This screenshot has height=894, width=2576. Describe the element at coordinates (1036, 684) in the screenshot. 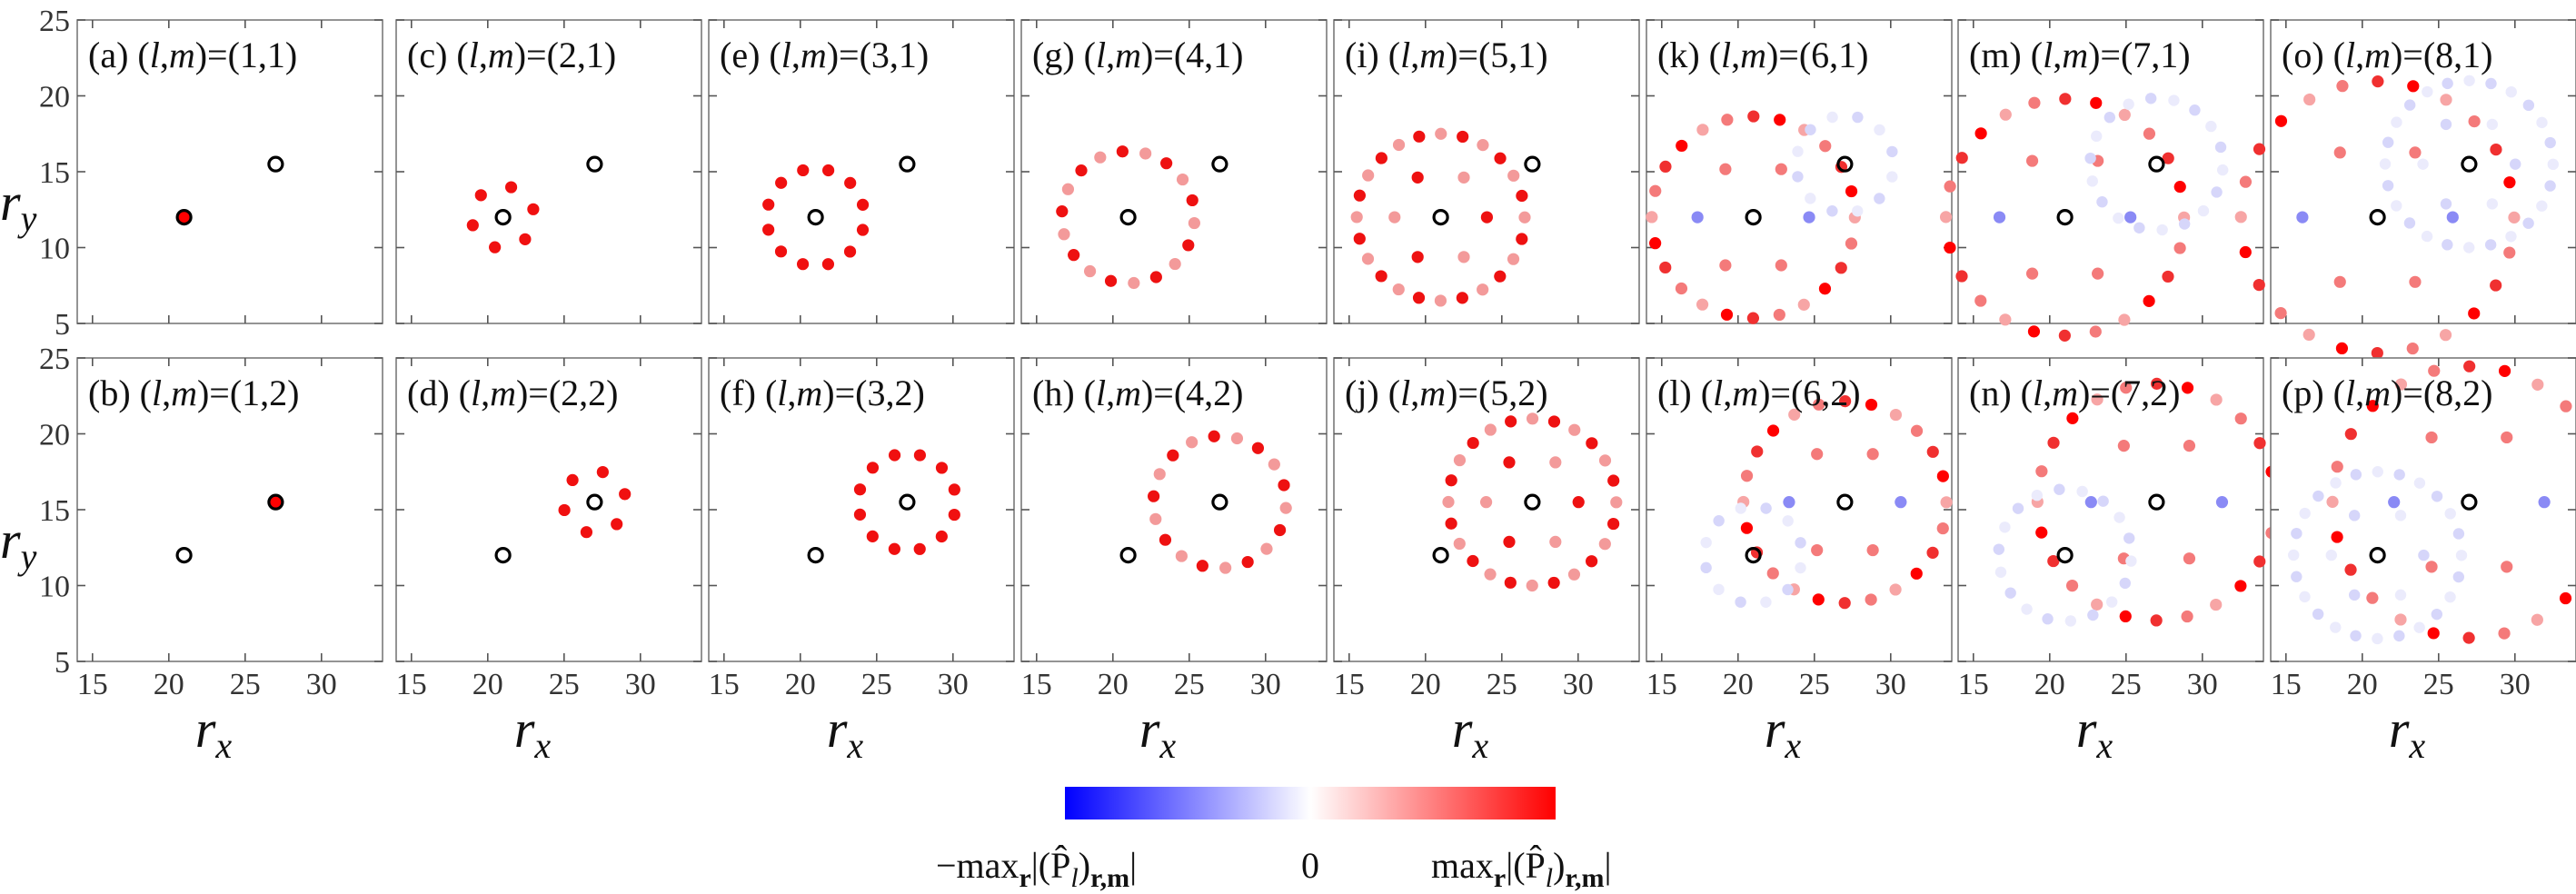

I see `x-tick-label: 15` at that location.